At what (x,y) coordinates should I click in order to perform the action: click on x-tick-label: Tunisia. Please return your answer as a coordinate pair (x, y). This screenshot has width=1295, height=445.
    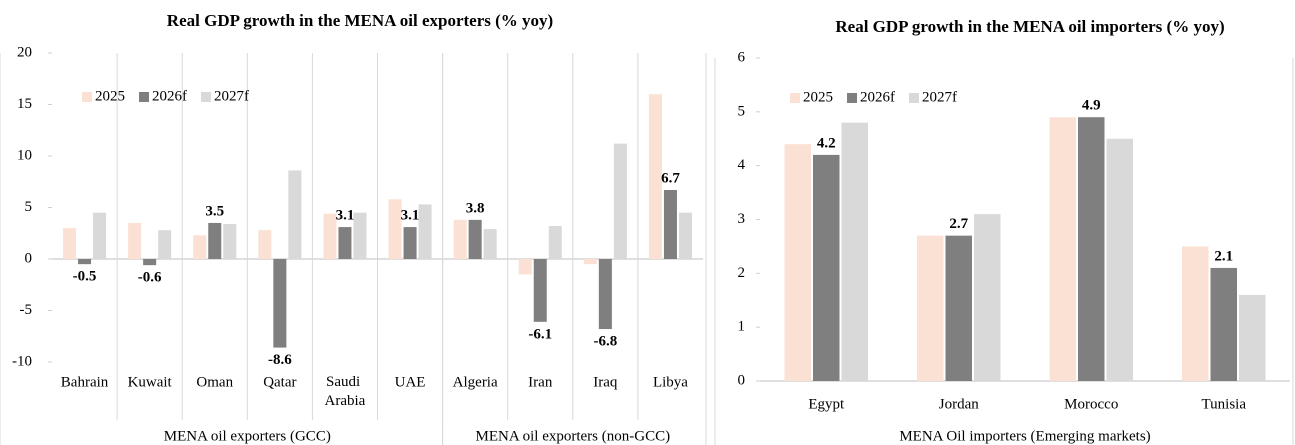
    Looking at the image, I should click on (1224, 404).